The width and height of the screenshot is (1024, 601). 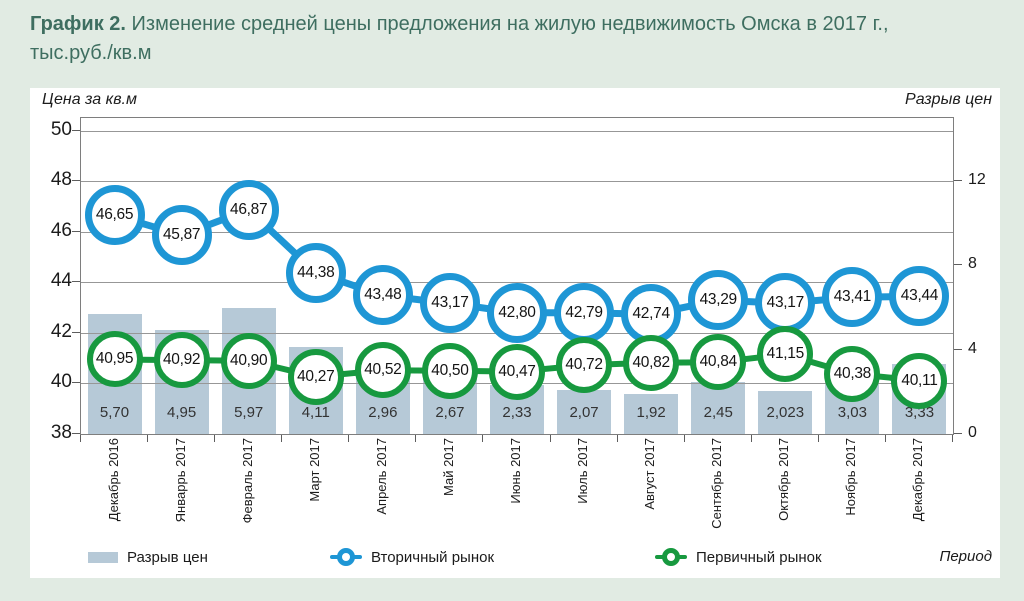 What do you see at coordinates (249, 412) in the screenshot?
I see `price-gap-value-label: 5,97` at bounding box center [249, 412].